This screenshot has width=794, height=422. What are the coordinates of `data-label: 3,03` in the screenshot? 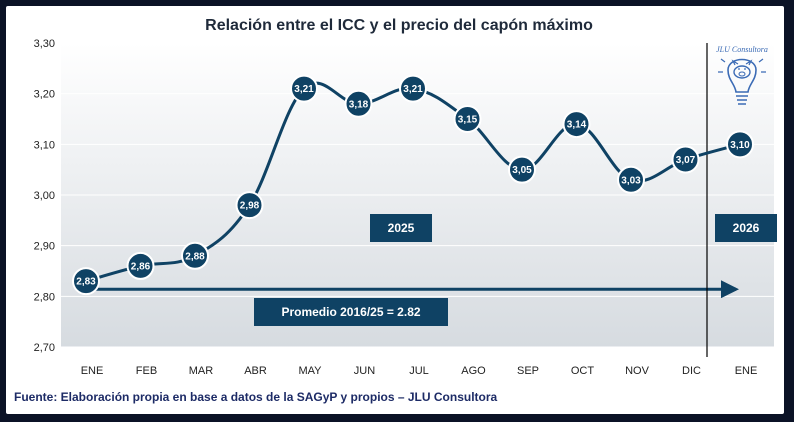 It's located at (631, 180).